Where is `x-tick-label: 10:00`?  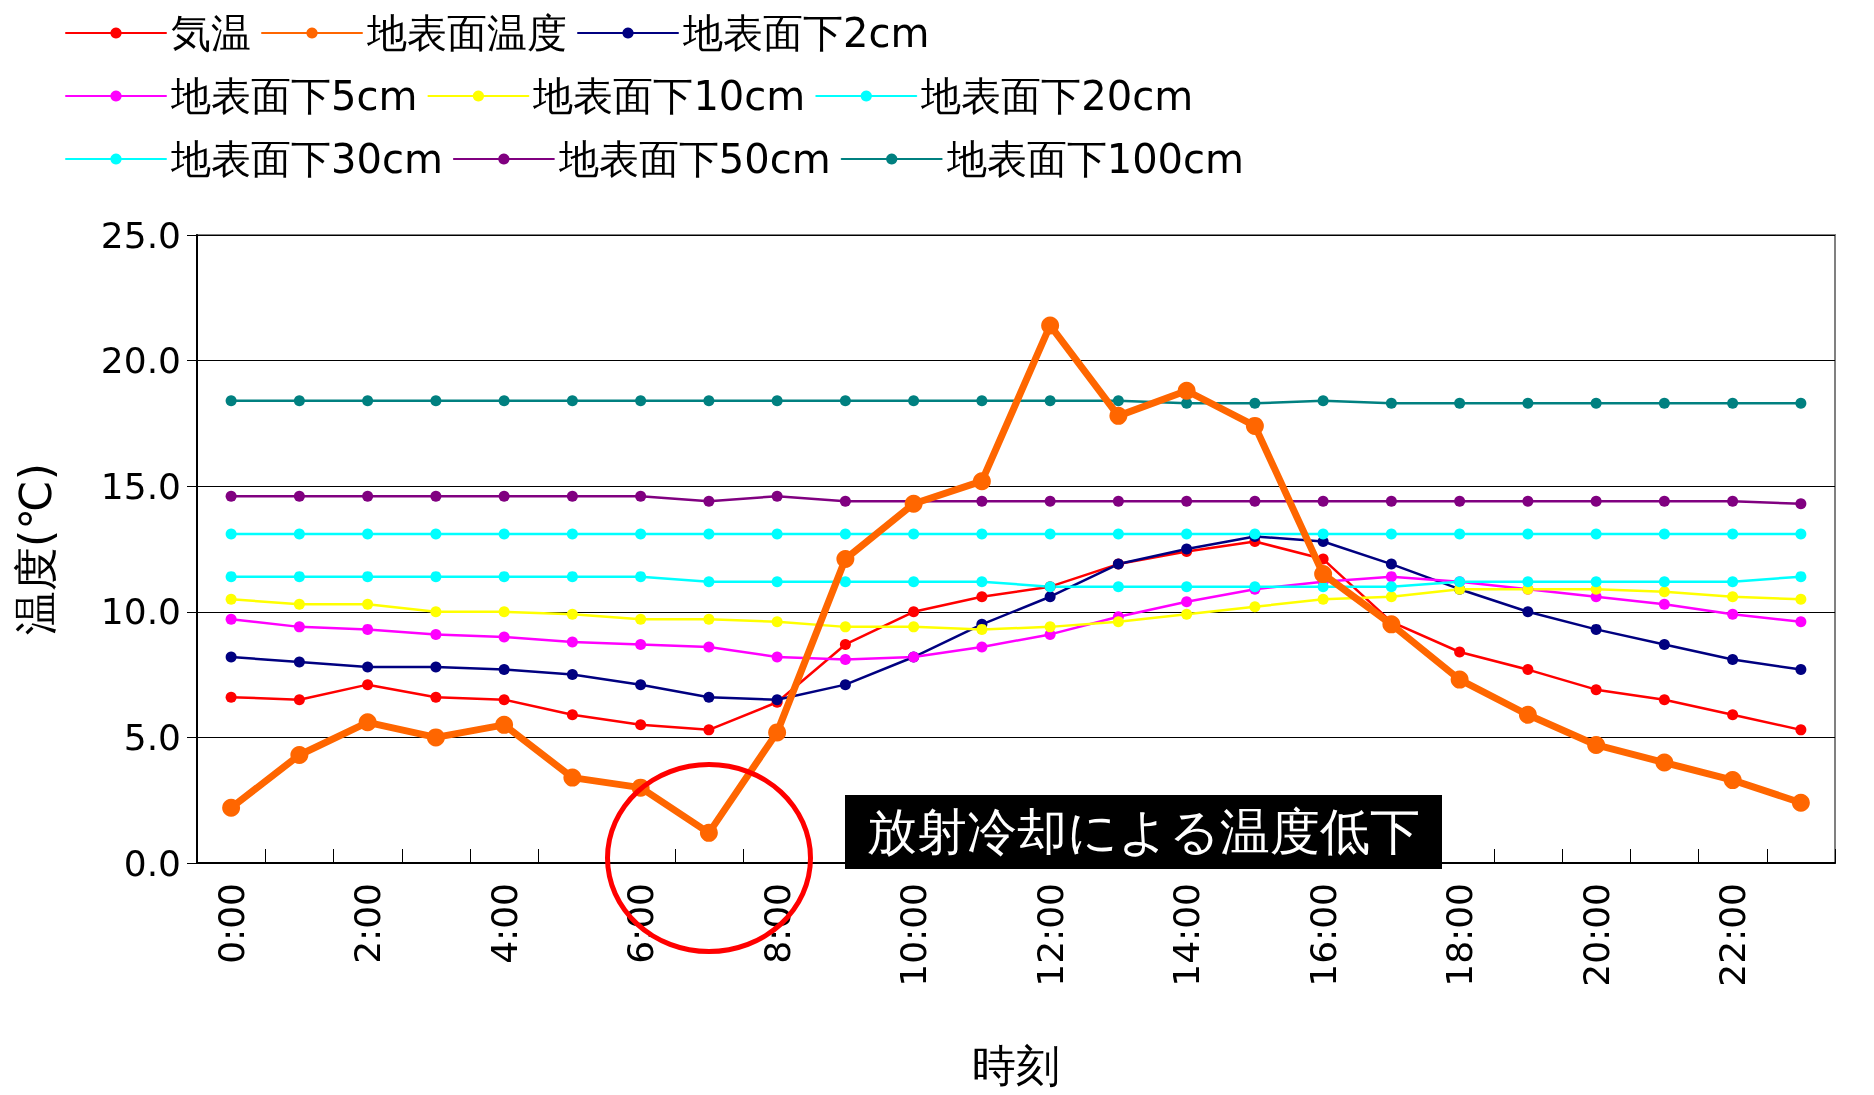
x-tick-label: 10:00 is located at coordinates (914, 935).